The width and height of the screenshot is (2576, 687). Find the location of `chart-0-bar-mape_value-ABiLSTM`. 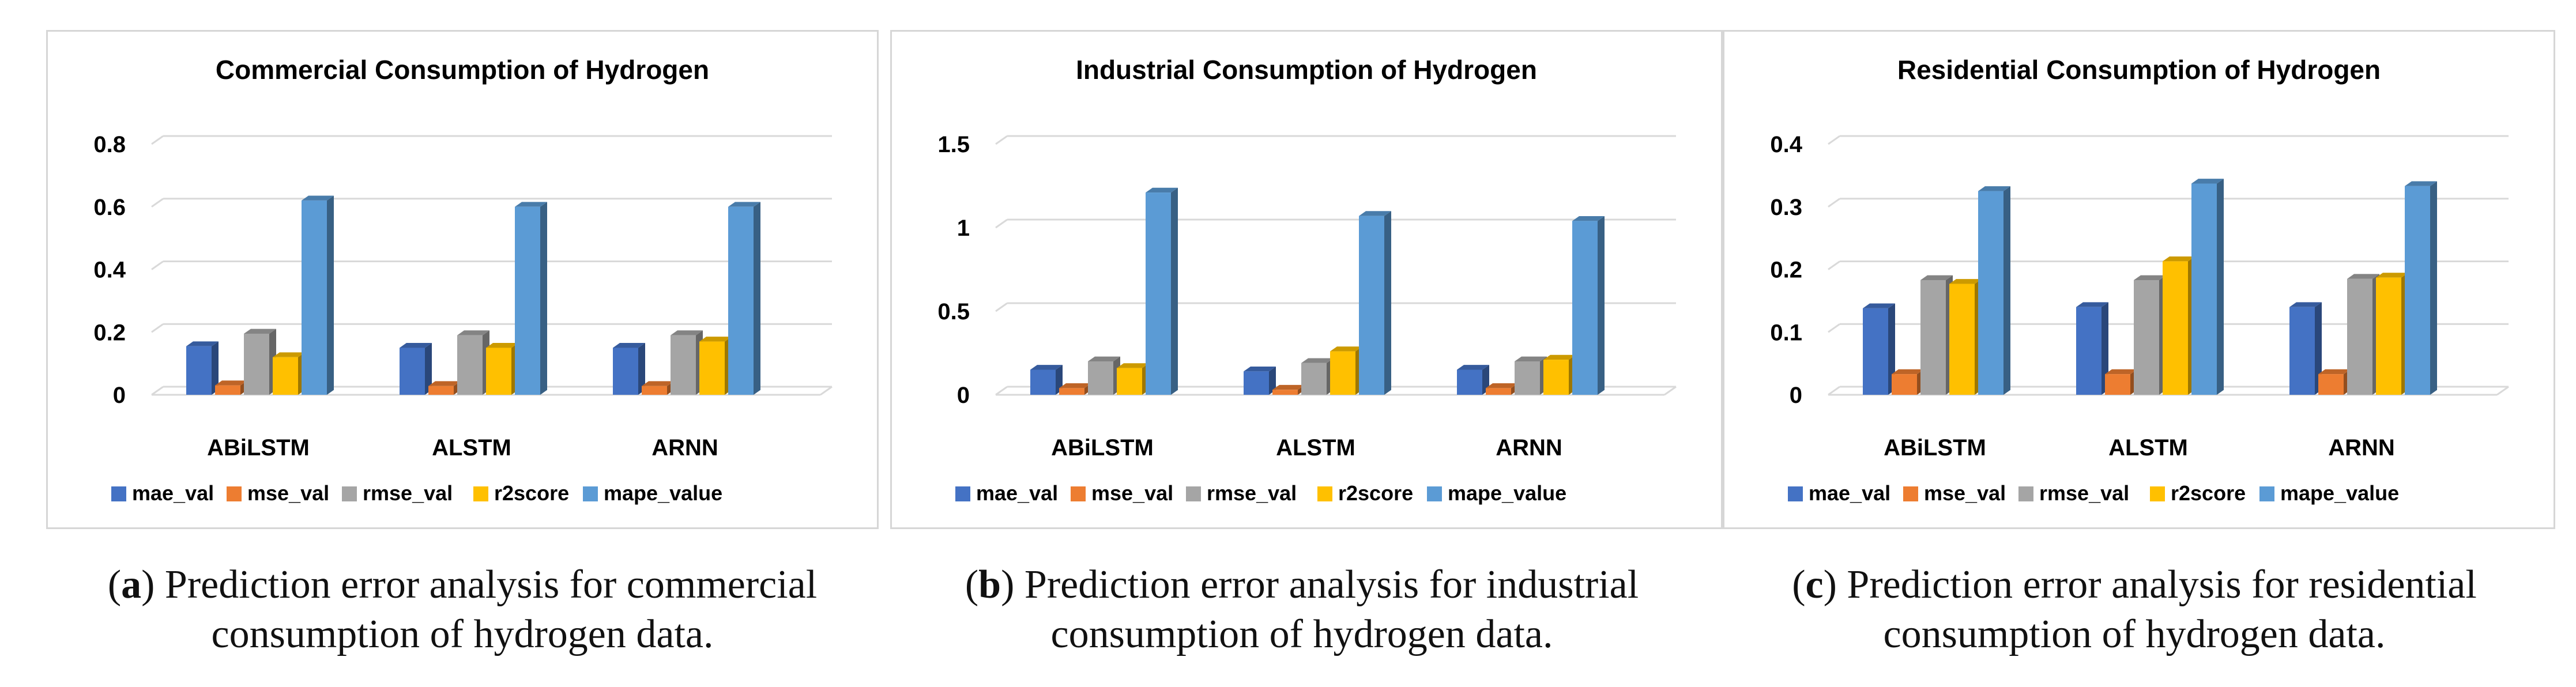

chart-0-bar-mape_value-ABiLSTM is located at coordinates (318, 295).